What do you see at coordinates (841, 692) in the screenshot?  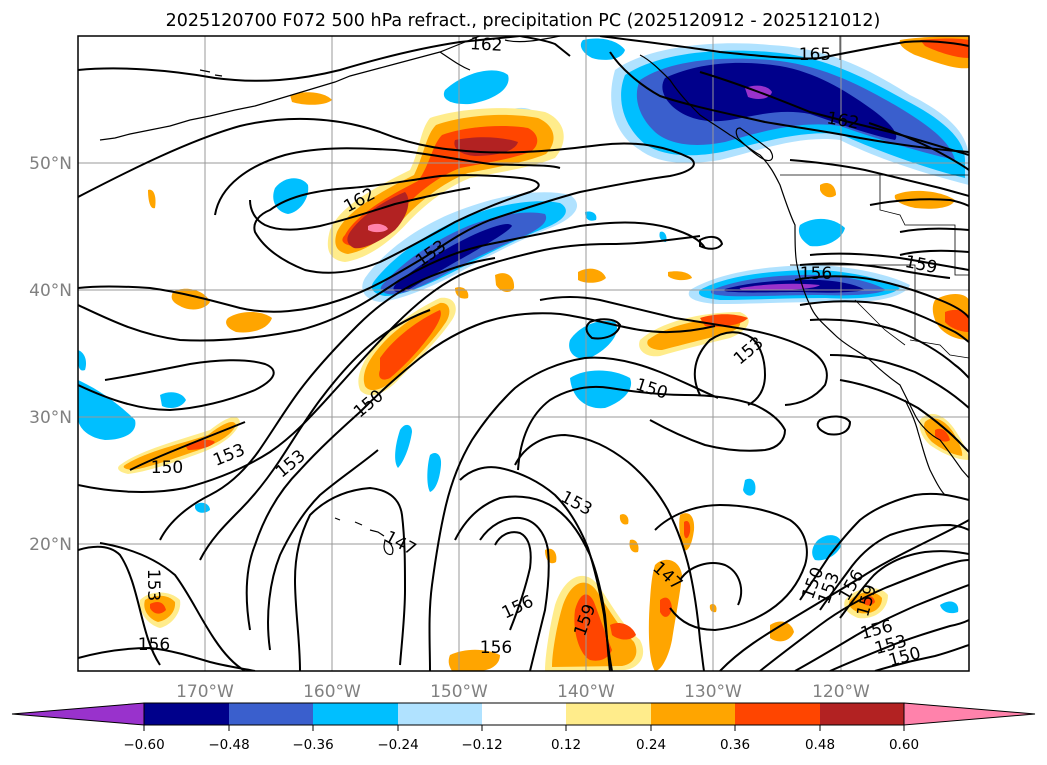 I see `lon-label: 120°W` at bounding box center [841, 692].